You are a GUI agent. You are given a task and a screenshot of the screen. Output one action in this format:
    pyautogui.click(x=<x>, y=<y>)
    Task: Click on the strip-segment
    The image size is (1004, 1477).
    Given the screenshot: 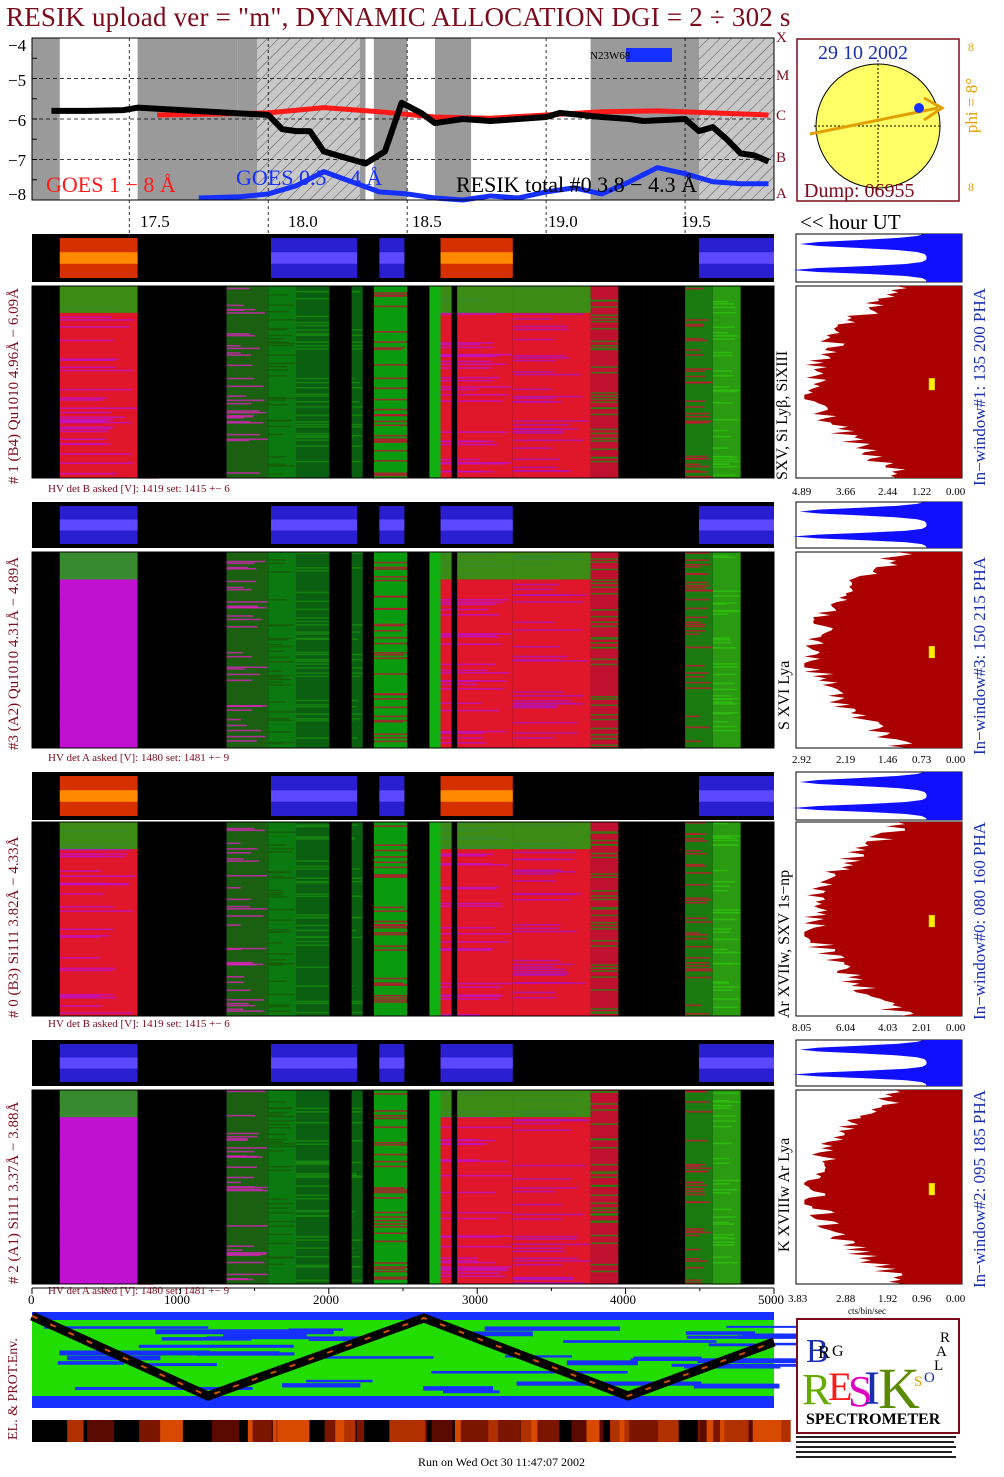 What is the action you would take?
    pyautogui.click(x=476, y=525)
    